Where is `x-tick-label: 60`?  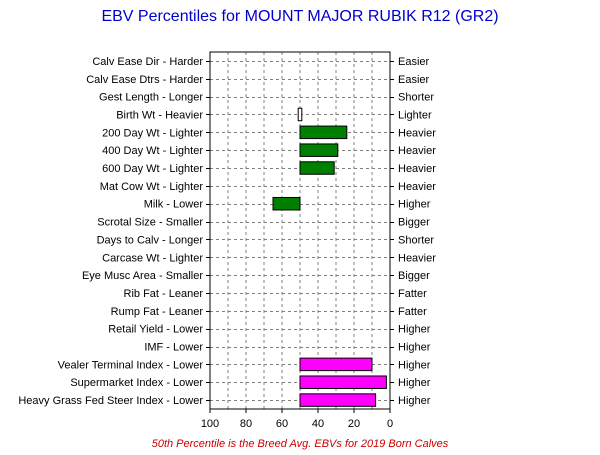
x-tick-label: 60 is located at coordinates (282, 424).